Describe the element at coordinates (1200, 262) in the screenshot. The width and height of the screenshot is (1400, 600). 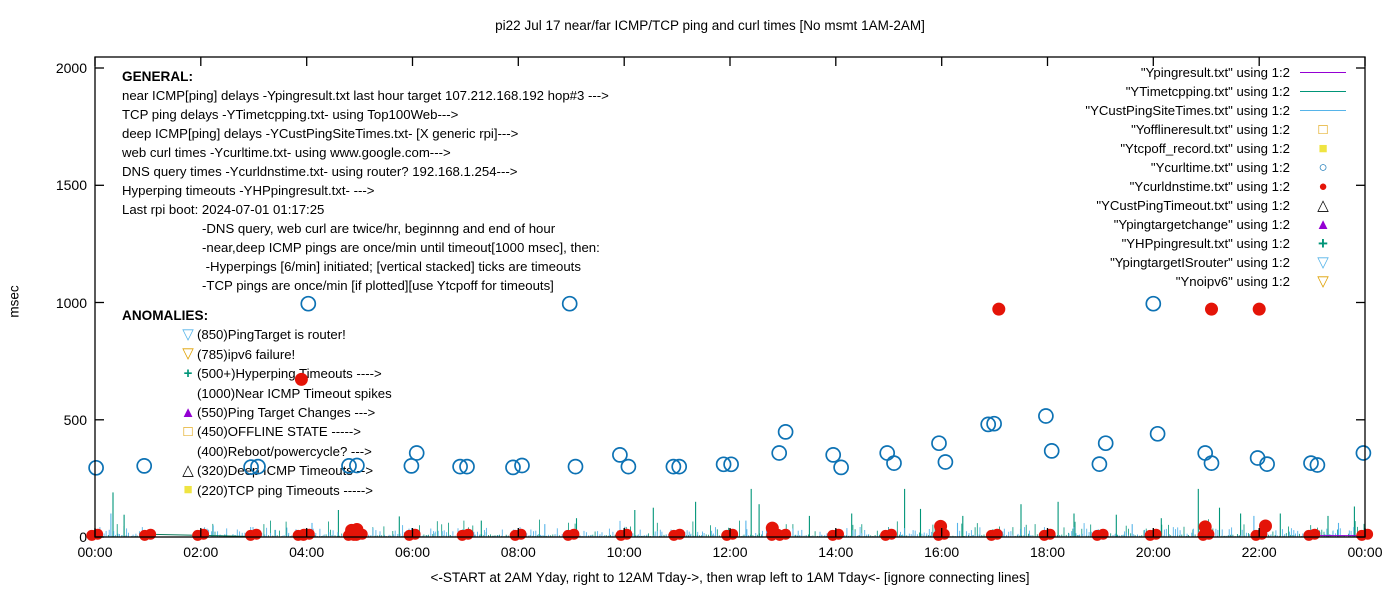
I see `legend-label: "YpingtargetISrouter" using 1:2` at that location.